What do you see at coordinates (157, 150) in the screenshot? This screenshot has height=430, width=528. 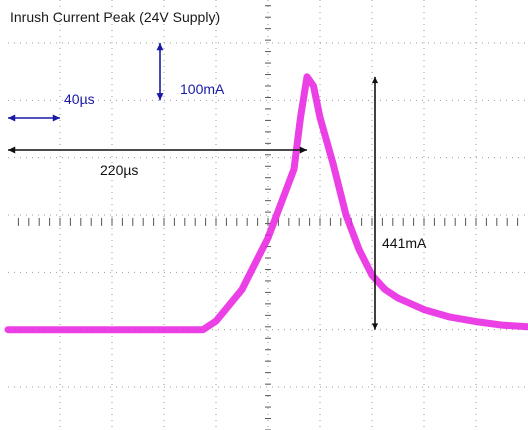 I see `time-to-peak-arrow` at bounding box center [157, 150].